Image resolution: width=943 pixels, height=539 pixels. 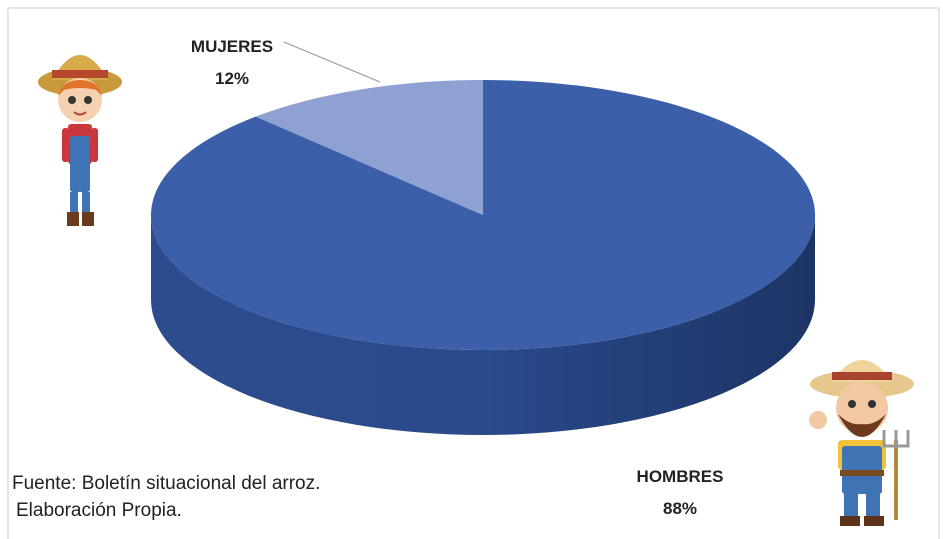 I want to click on slice, so click(x=369, y=147).